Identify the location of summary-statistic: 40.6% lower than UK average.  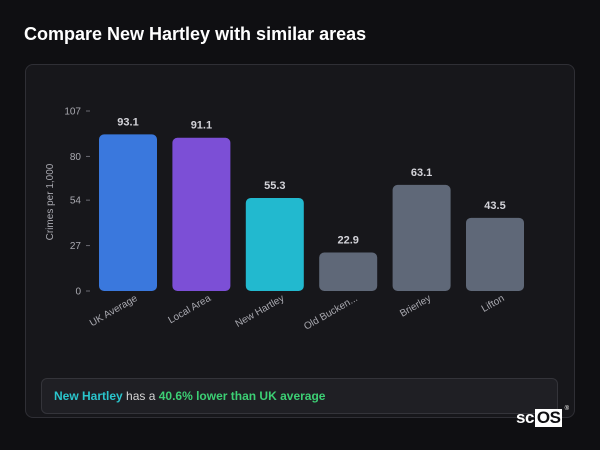
(242, 396).